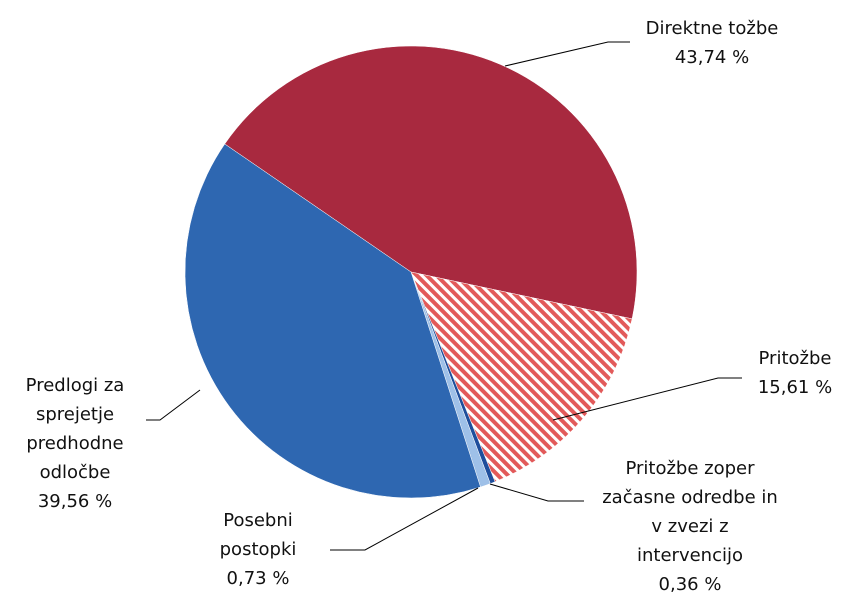 Image resolution: width=856 pixels, height=599 pixels. Describe the element at coordinates (75, 501) in the screenshot. I see `value-label: 39,56 %` at that location.